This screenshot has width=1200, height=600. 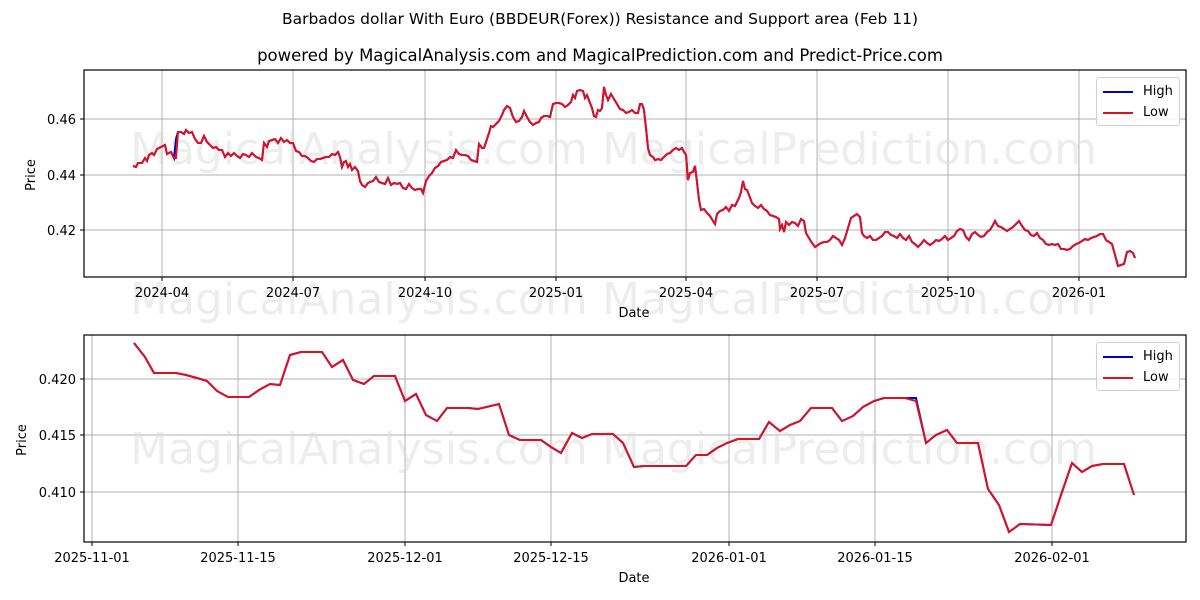 What do you see at coordinates (849, 449) in the screenshot?
I see `watermark-magicalprediction-3: MagicalPrediction.com` at bounding box center [849, 449].